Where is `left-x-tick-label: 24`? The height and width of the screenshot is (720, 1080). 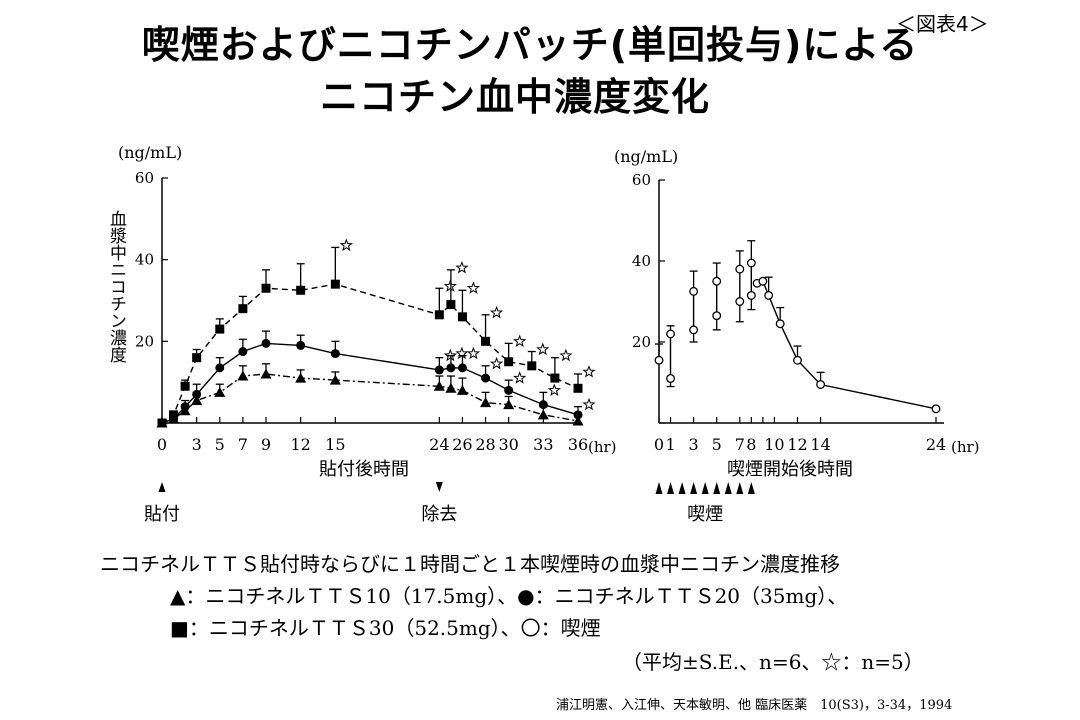
left-x-tick-label: 24 is located at coordinates (439, 444).